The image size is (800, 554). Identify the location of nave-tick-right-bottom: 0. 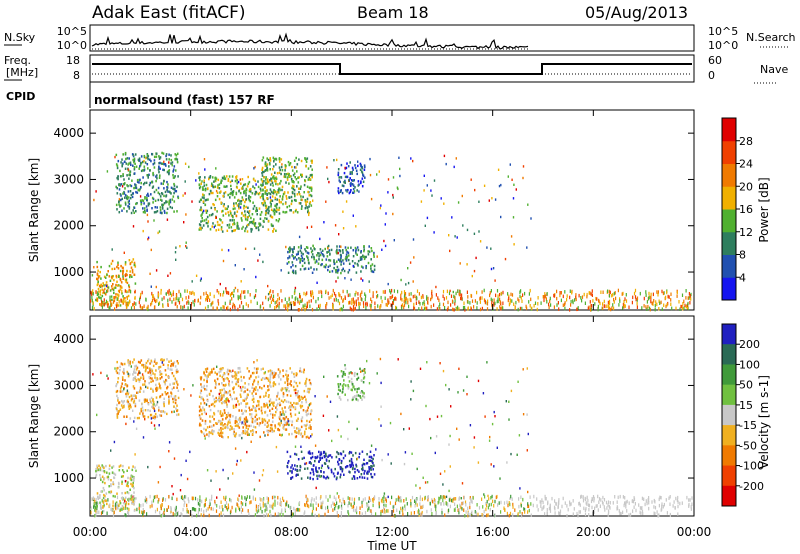
(711, 75).